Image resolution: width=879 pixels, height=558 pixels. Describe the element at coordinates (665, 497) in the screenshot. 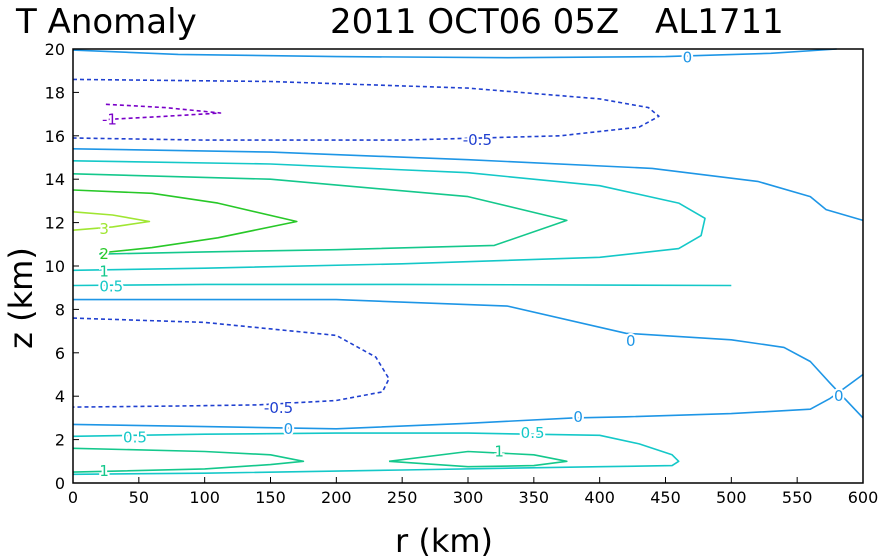

I see `x-tick-label: 450` at that location.